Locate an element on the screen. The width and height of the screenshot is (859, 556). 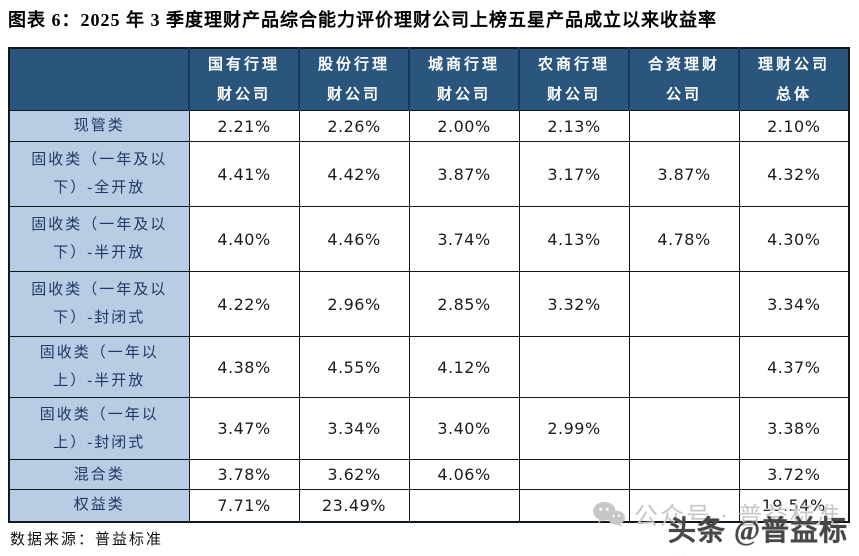
value-cell: 2.99% is located at coordinates (574, 428).